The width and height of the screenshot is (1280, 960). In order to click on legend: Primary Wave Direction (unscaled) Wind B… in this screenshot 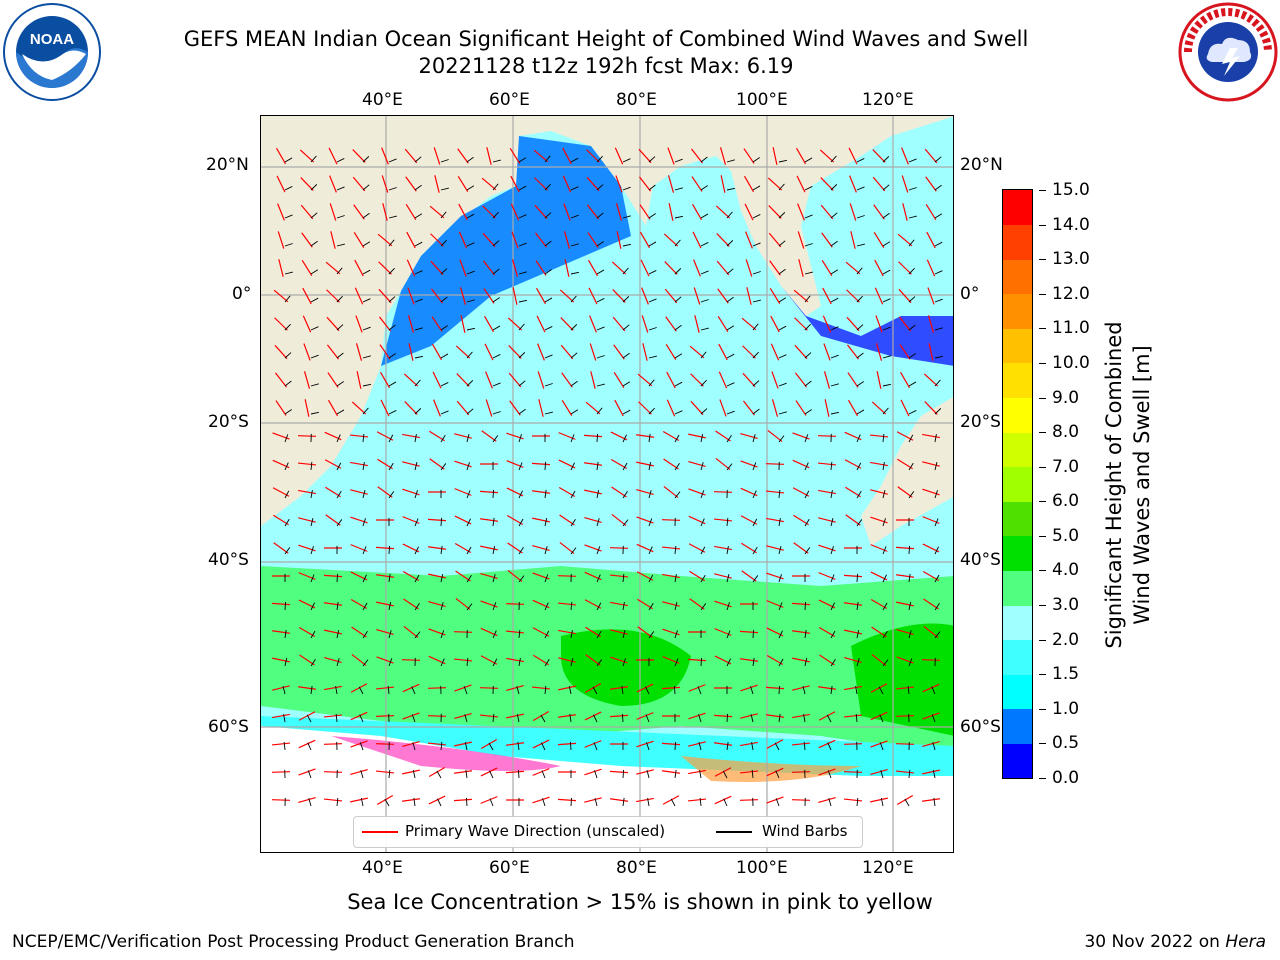, I will do `click(608, 832)`.